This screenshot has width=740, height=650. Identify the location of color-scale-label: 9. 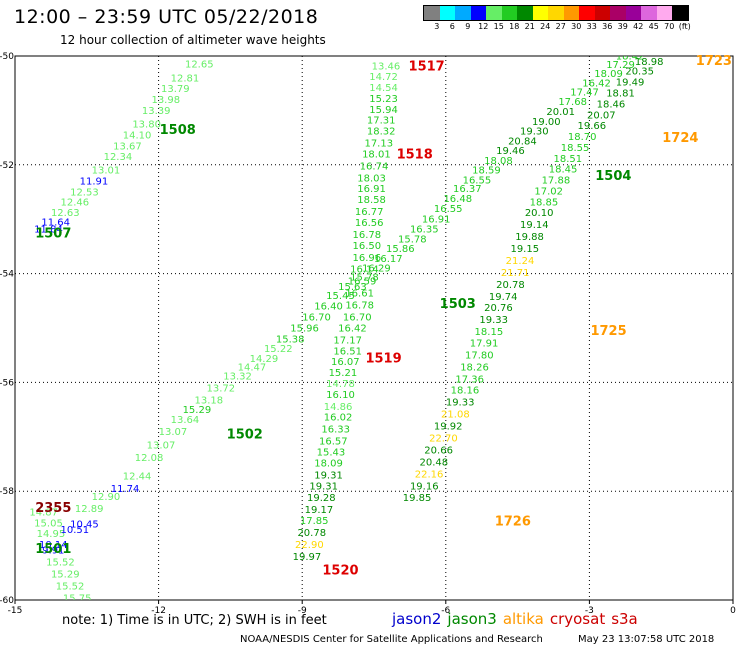
(468, 26).